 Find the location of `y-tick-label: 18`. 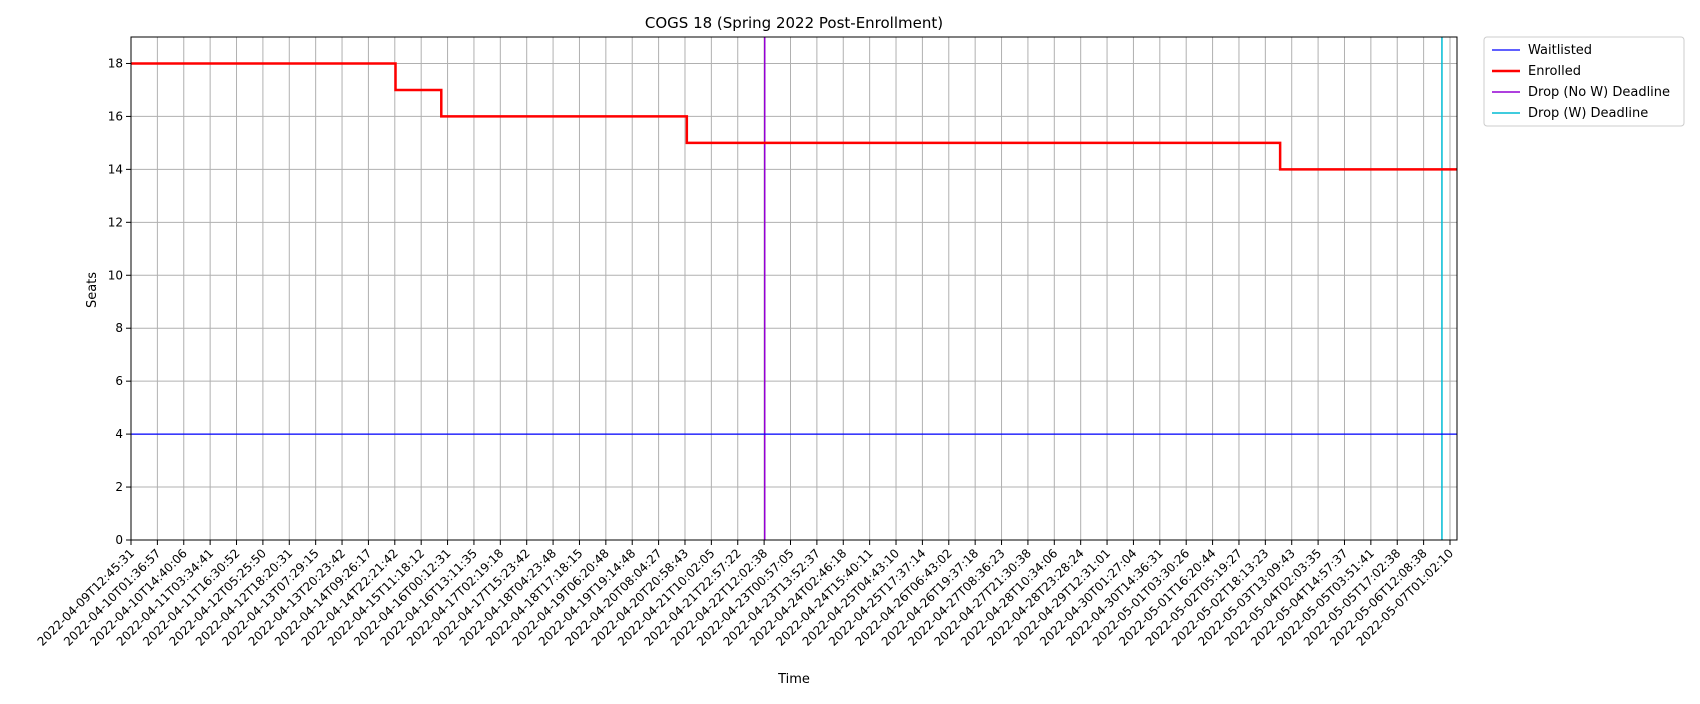

y-tick-label: 18 is located at coordinates (115, 63).